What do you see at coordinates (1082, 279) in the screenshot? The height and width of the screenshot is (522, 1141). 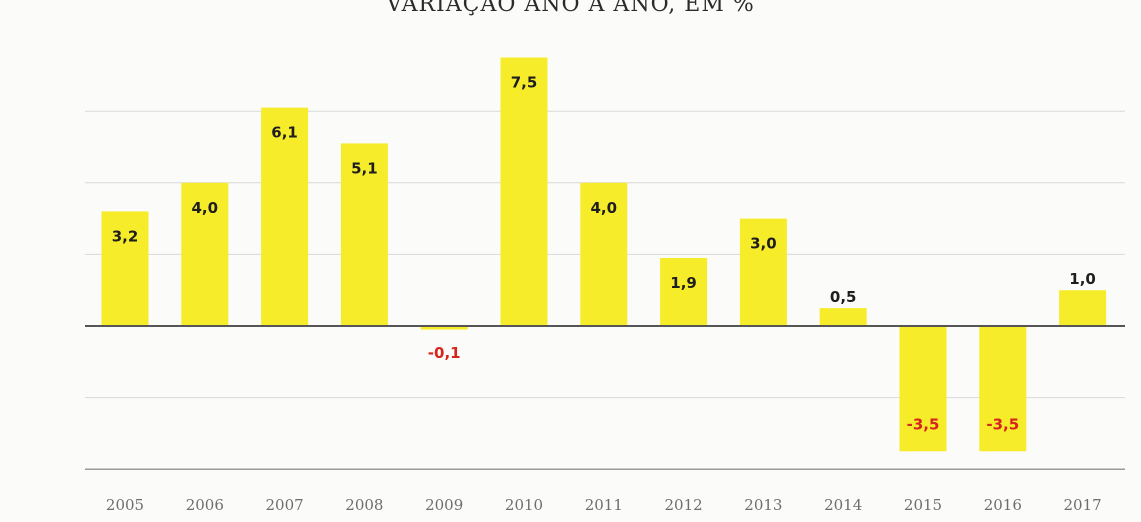 I see `data-label-2017: 1,0` at bounding box center [1082, 279].